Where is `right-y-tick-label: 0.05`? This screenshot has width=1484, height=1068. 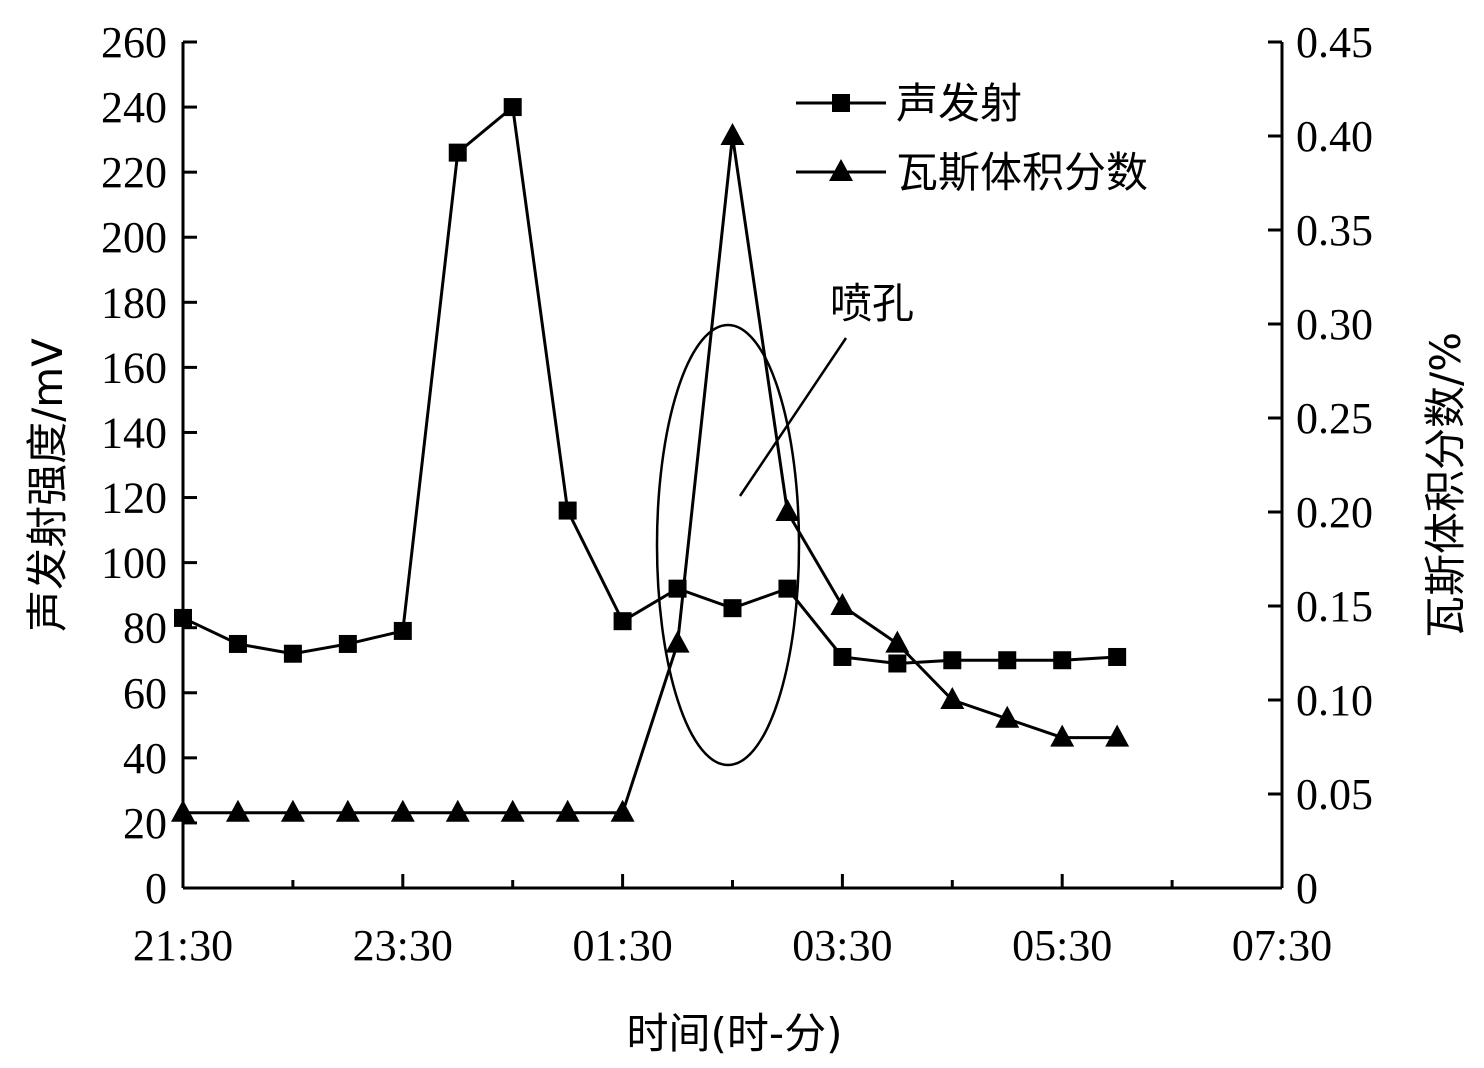 right-y-tick-label: 0.05 is located at coordinates (1334, 794).